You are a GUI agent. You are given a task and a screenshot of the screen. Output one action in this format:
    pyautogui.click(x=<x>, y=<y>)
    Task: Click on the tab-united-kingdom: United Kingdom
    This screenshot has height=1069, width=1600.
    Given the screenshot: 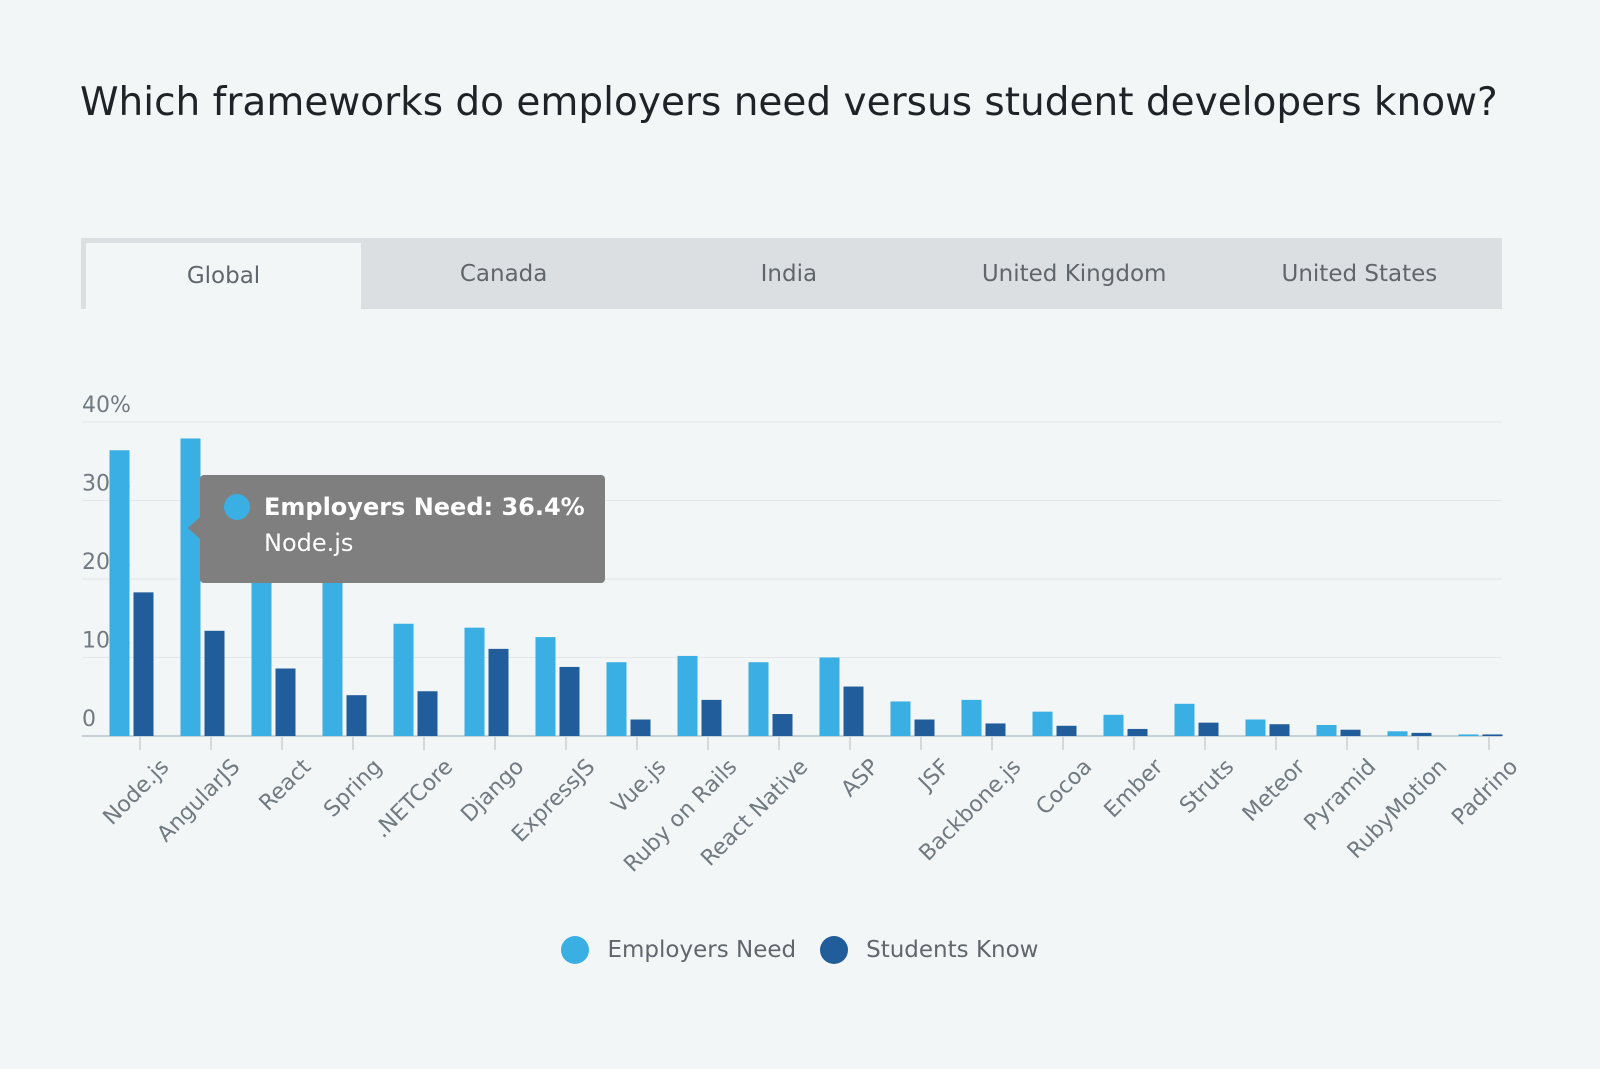 What is the action you would take?
    pyautogui.click(x=1074, y=273)
    